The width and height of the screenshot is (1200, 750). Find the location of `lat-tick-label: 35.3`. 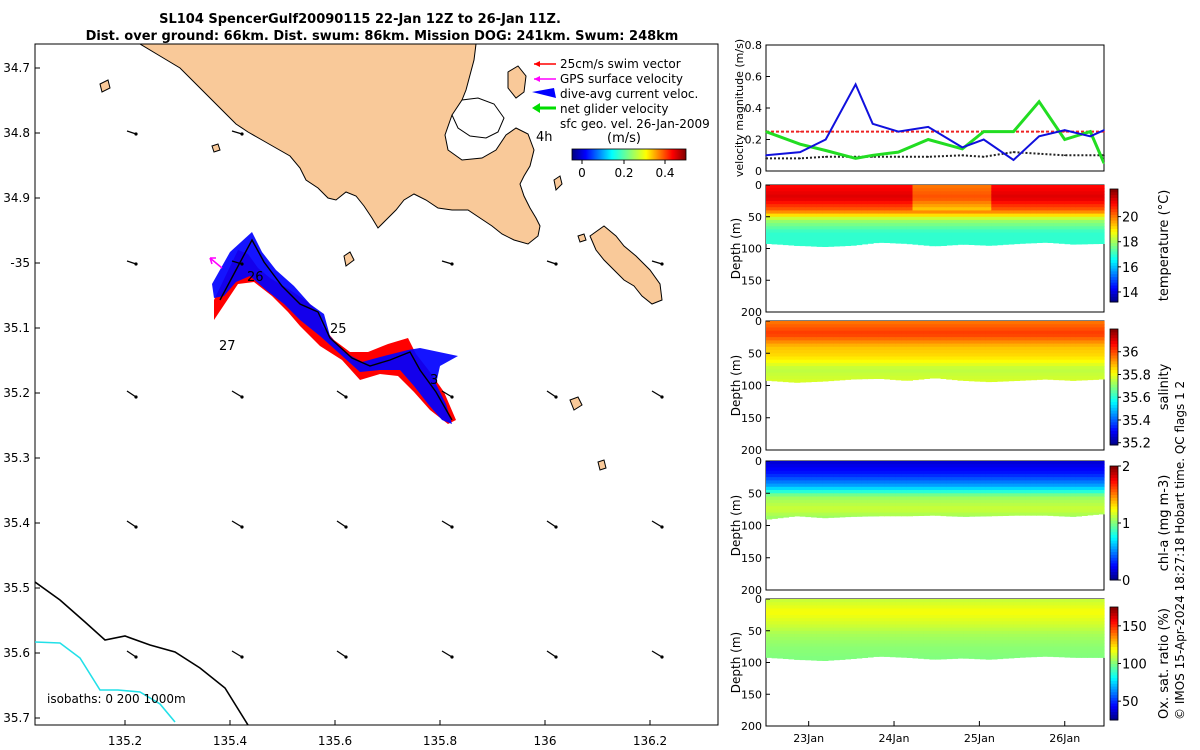

lat-tick-label: 35.3 is located at coordinates (16, 458).